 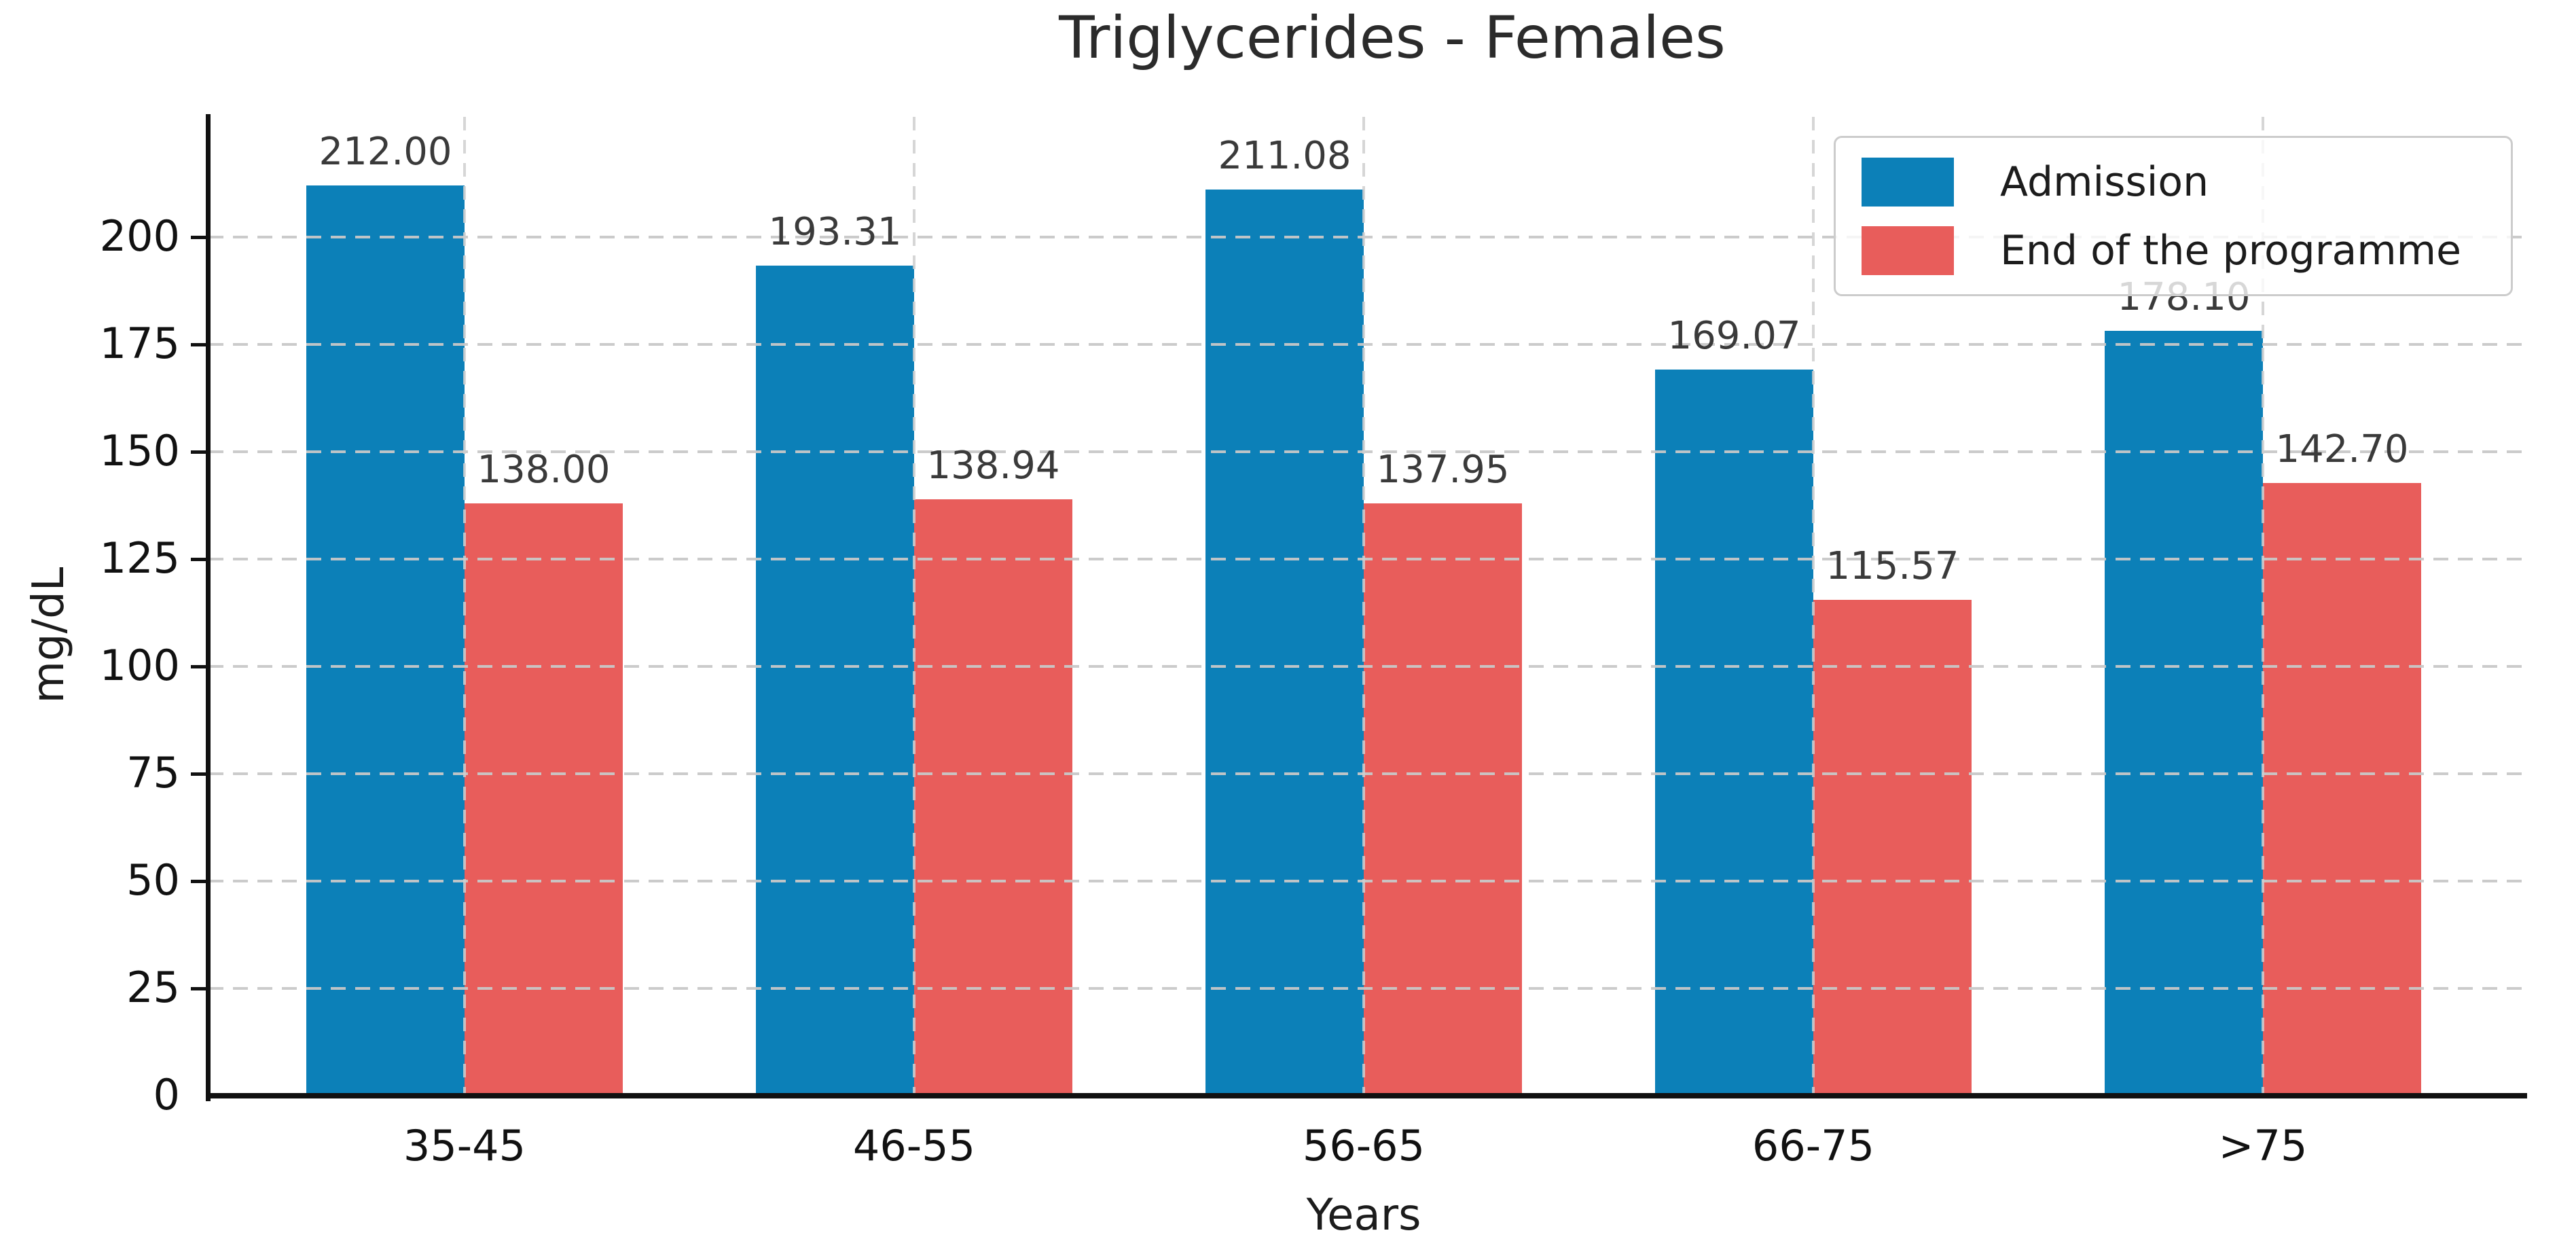 I want to click on y-tick-label: 25, so click(x=153, y=988).